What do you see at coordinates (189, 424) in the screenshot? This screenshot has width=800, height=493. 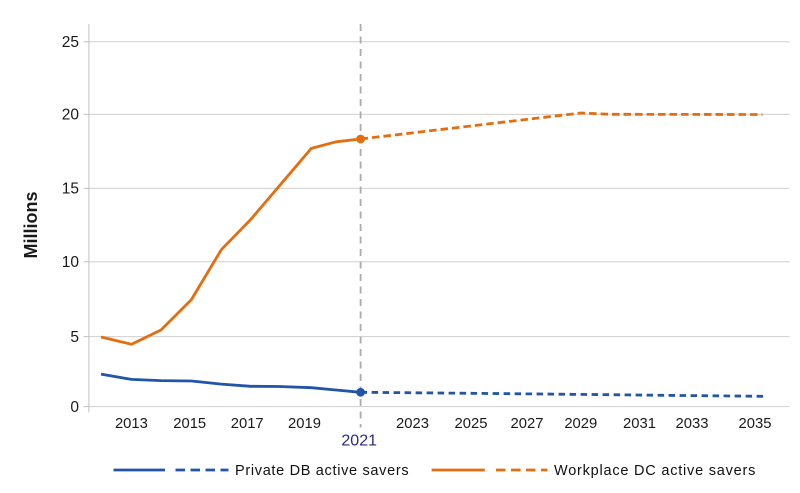 I see `svg-text: 2015` at bounding box center [189, 424].